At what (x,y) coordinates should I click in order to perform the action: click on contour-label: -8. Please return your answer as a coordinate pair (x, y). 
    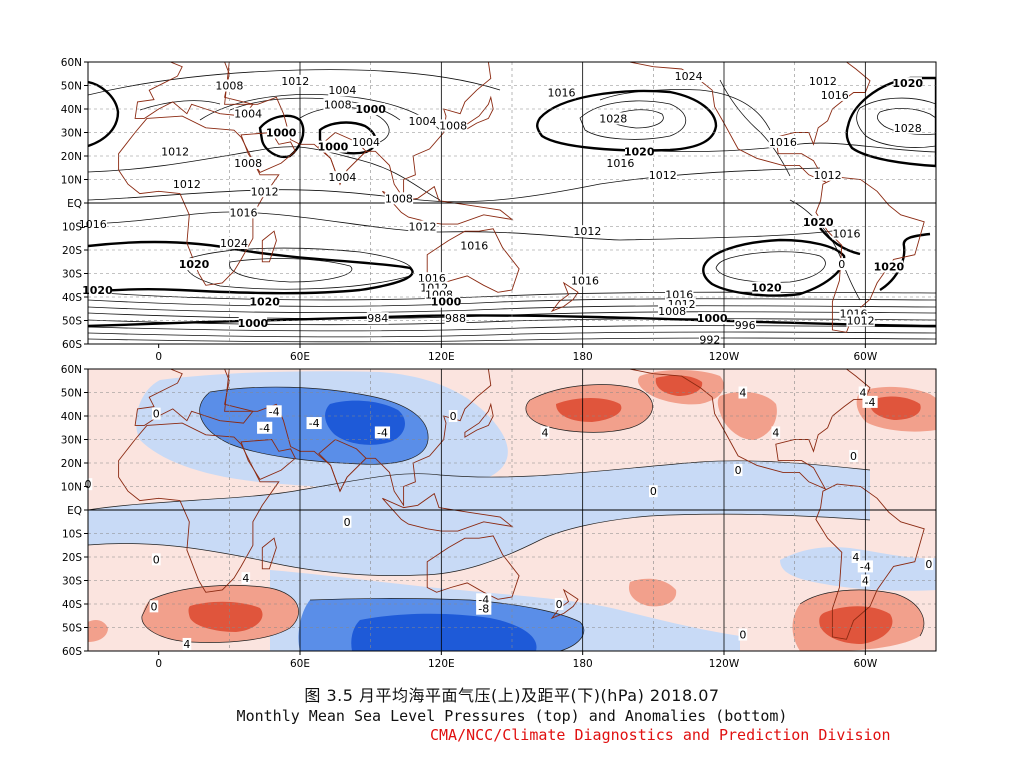
    Looking at the image, I should click on (484, 609).